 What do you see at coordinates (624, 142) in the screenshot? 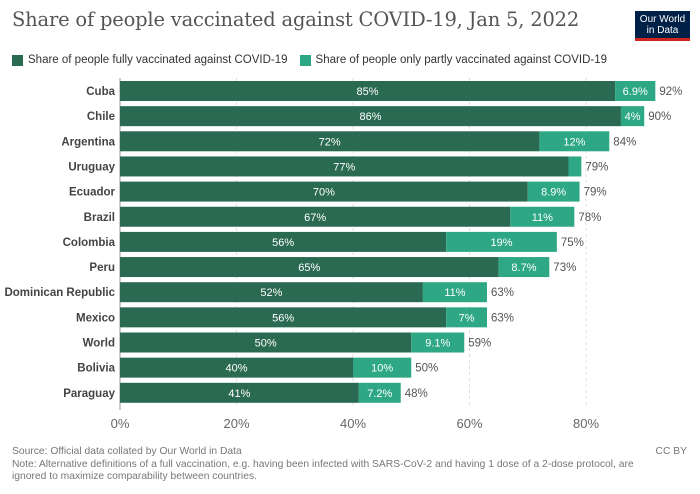
I see `bar-total-label: 84%` at bounding box center [624, 142].